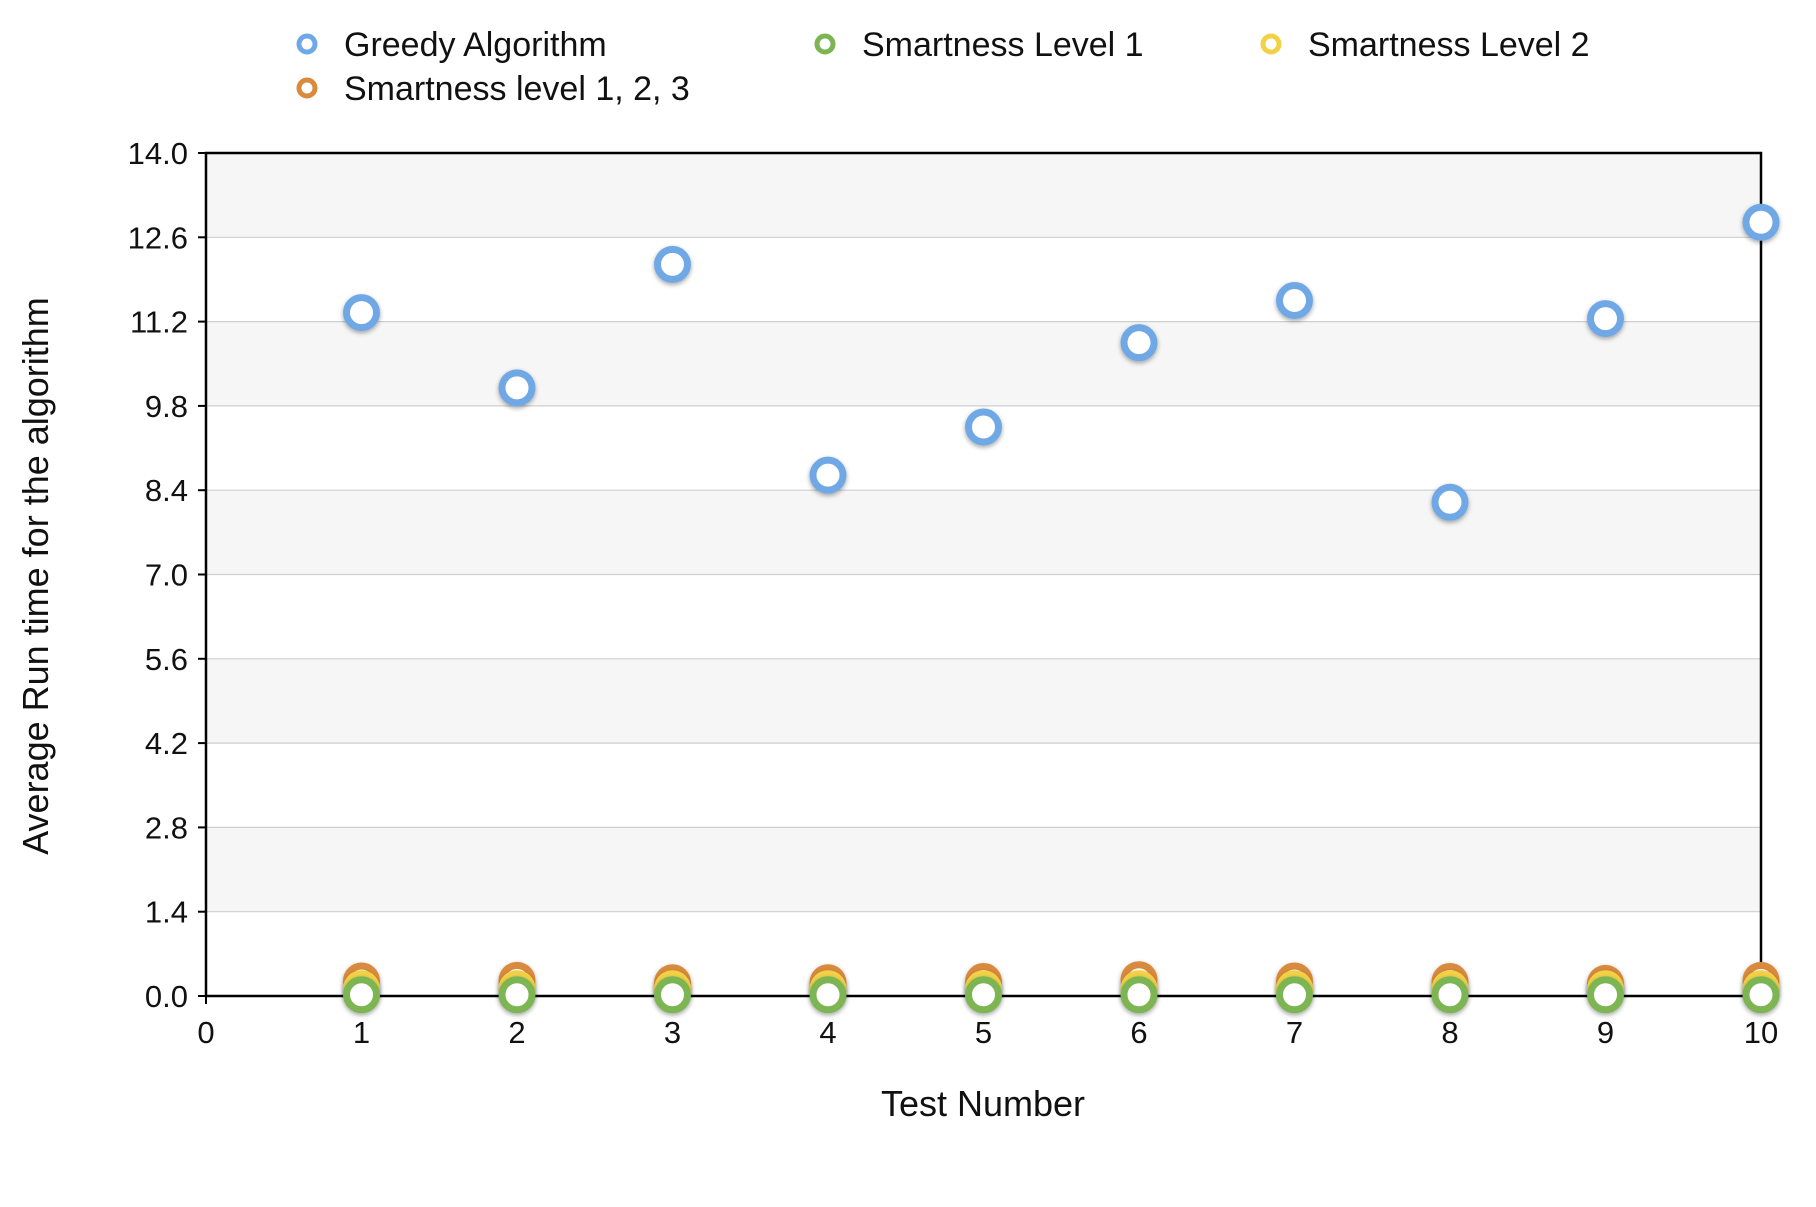 The image size is (1816, 1207). I want to click on x-tick-label: 2, so click(516, 1032).